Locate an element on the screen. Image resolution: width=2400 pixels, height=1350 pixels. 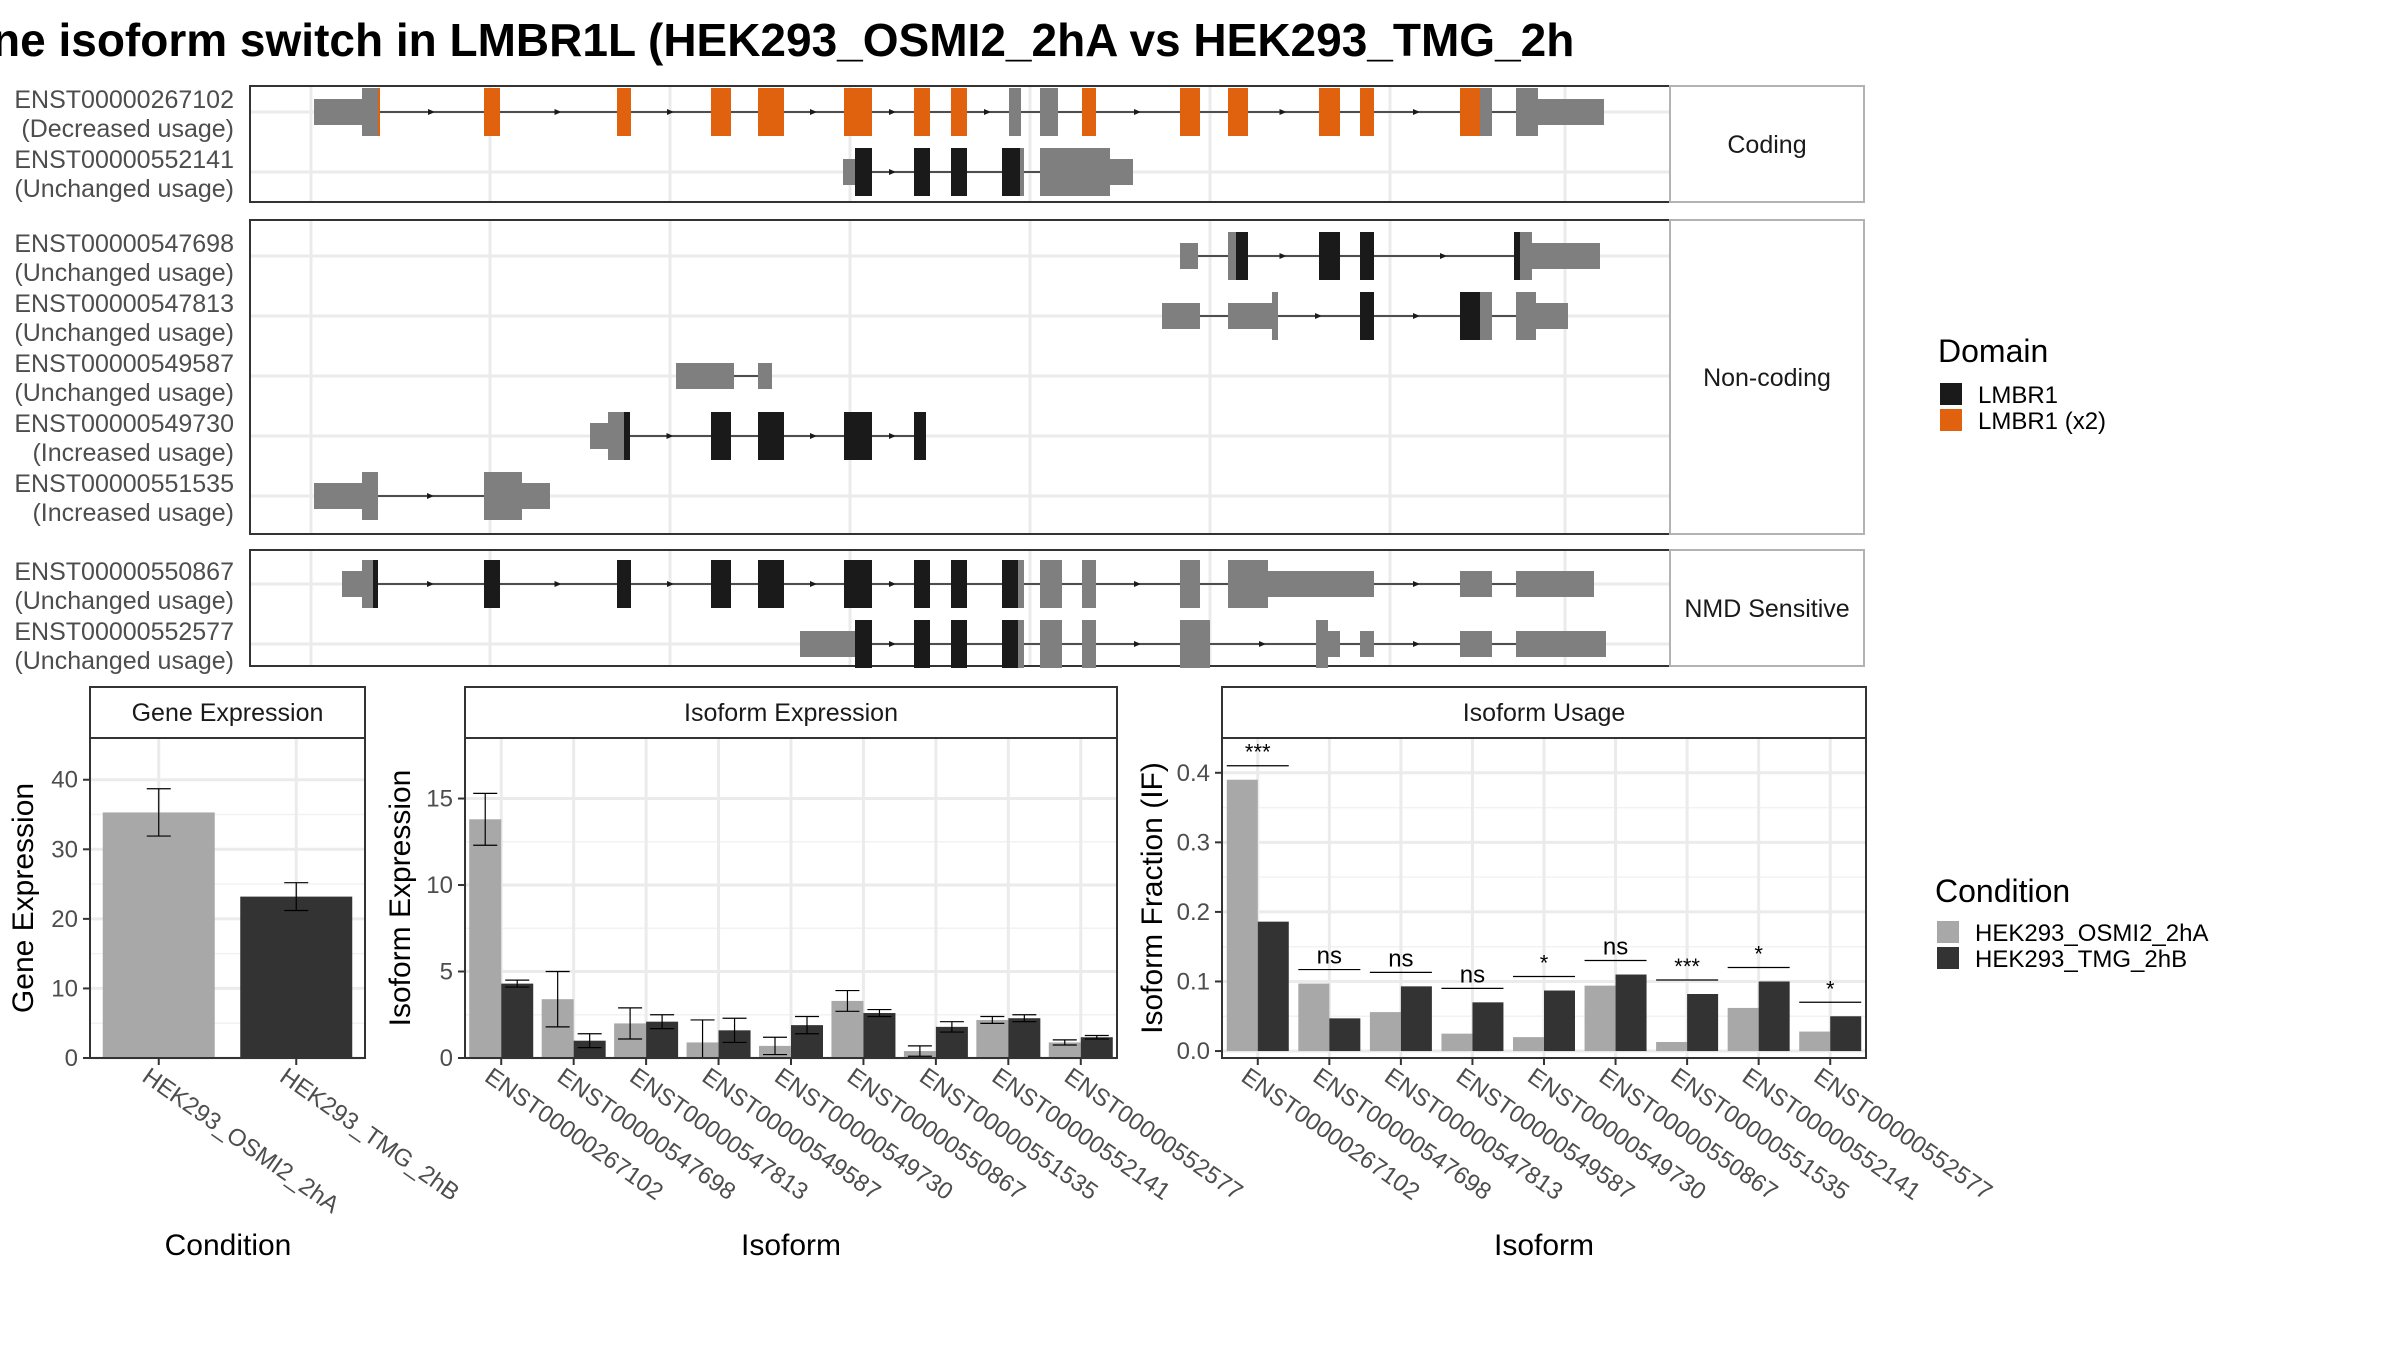
transcript-id-label: ENST00000547698 is located at coordinates (124, 244).